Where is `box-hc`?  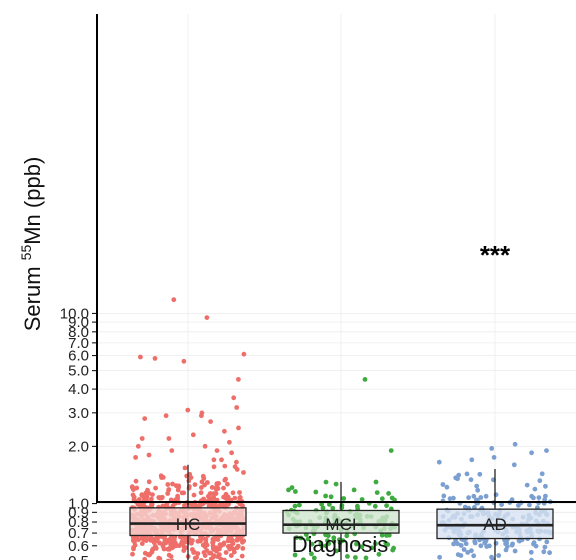
box-hc is located at coordinates (188, 522).